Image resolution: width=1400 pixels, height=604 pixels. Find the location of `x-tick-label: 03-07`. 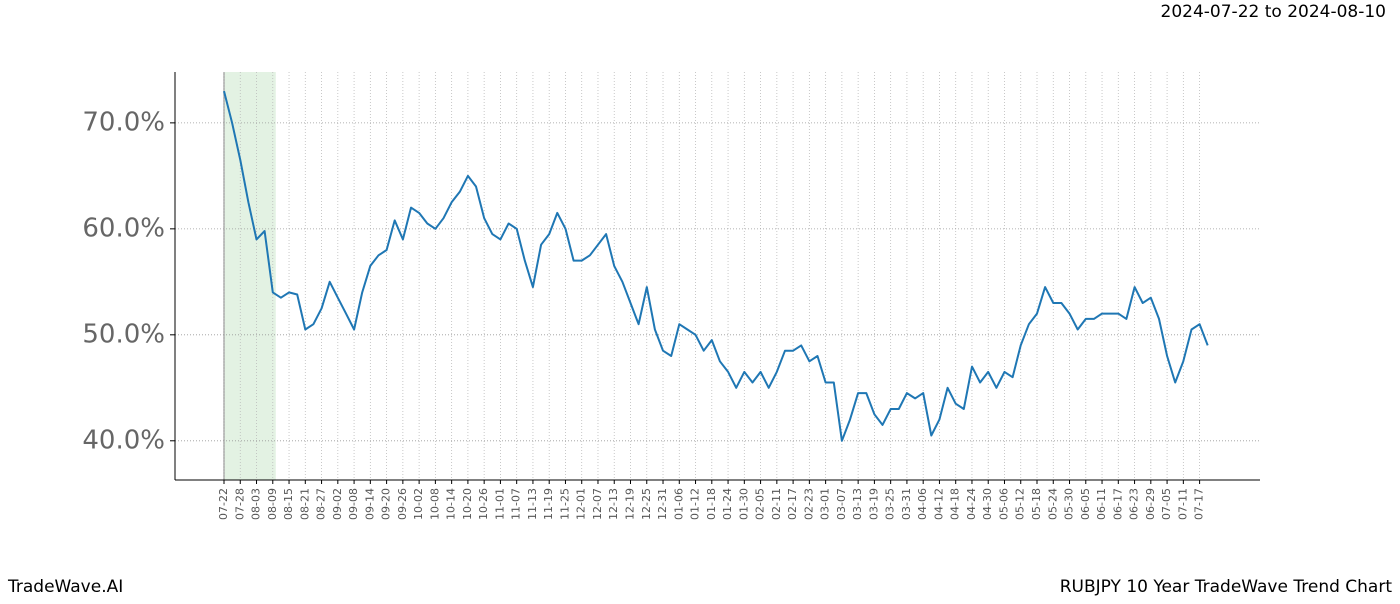

x-tick-label: 03-07 is located at coordinates (841, 504).